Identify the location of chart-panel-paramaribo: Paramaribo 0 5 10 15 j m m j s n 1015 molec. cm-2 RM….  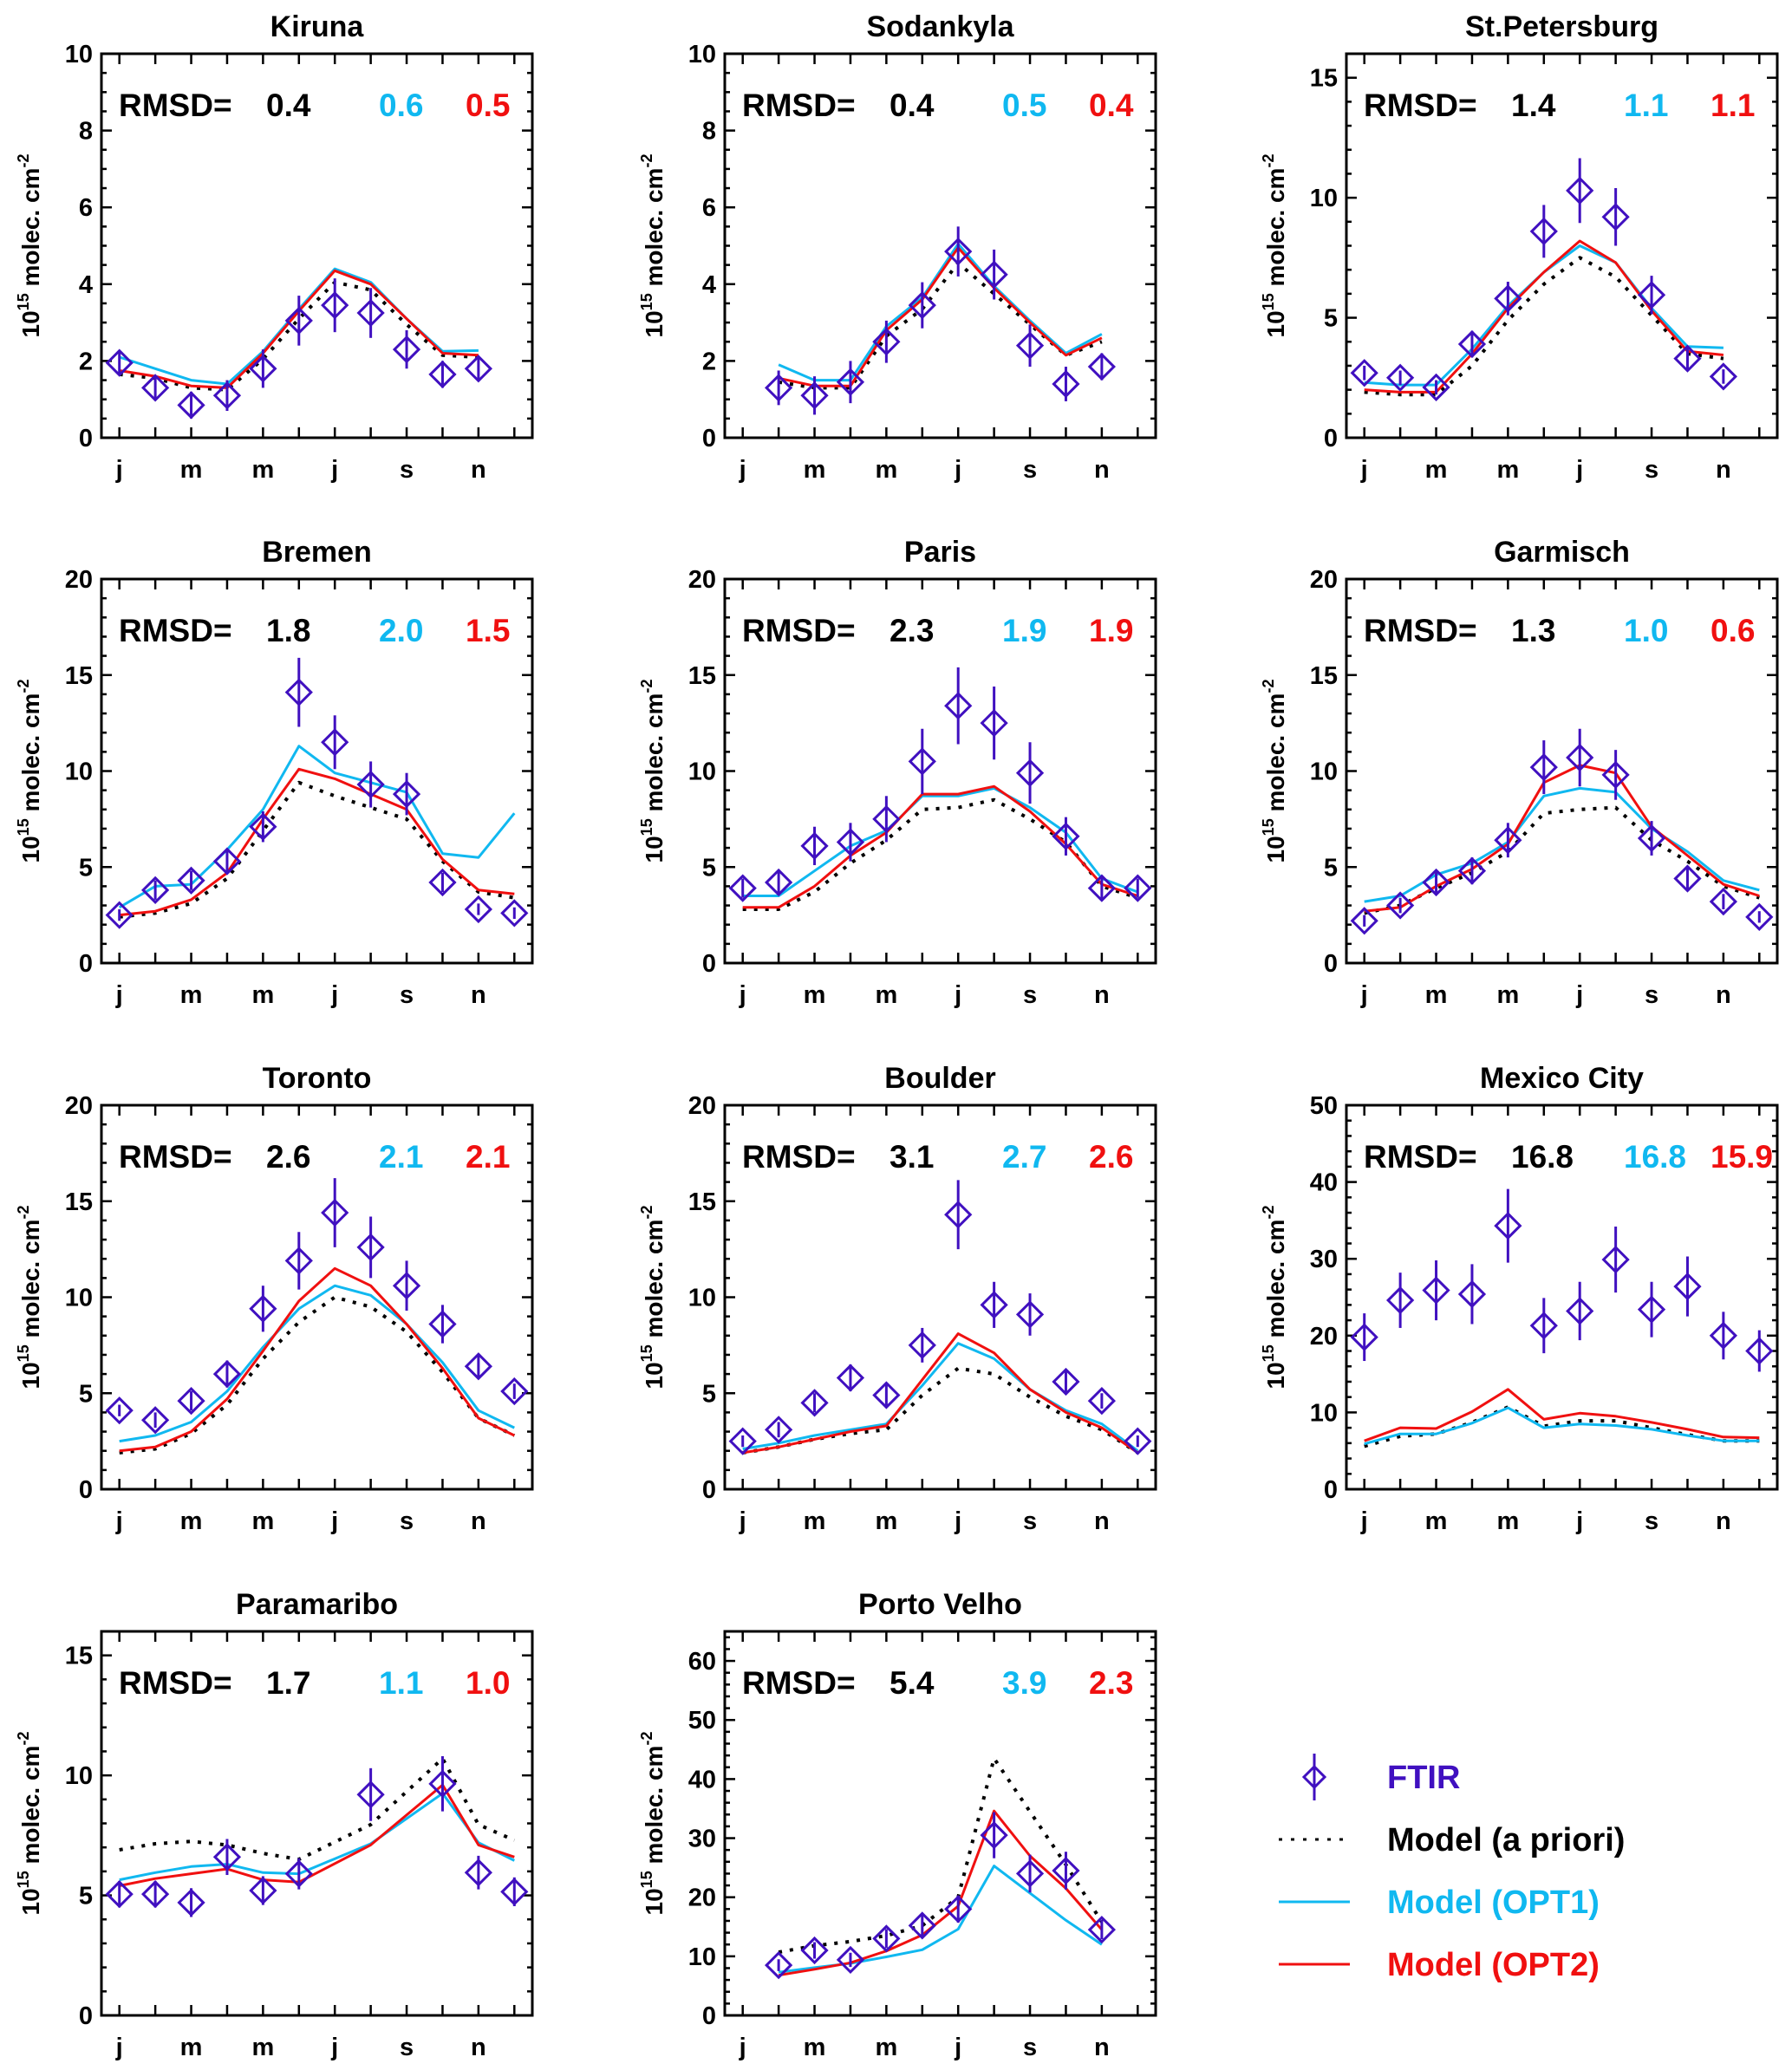
(274, 1824).